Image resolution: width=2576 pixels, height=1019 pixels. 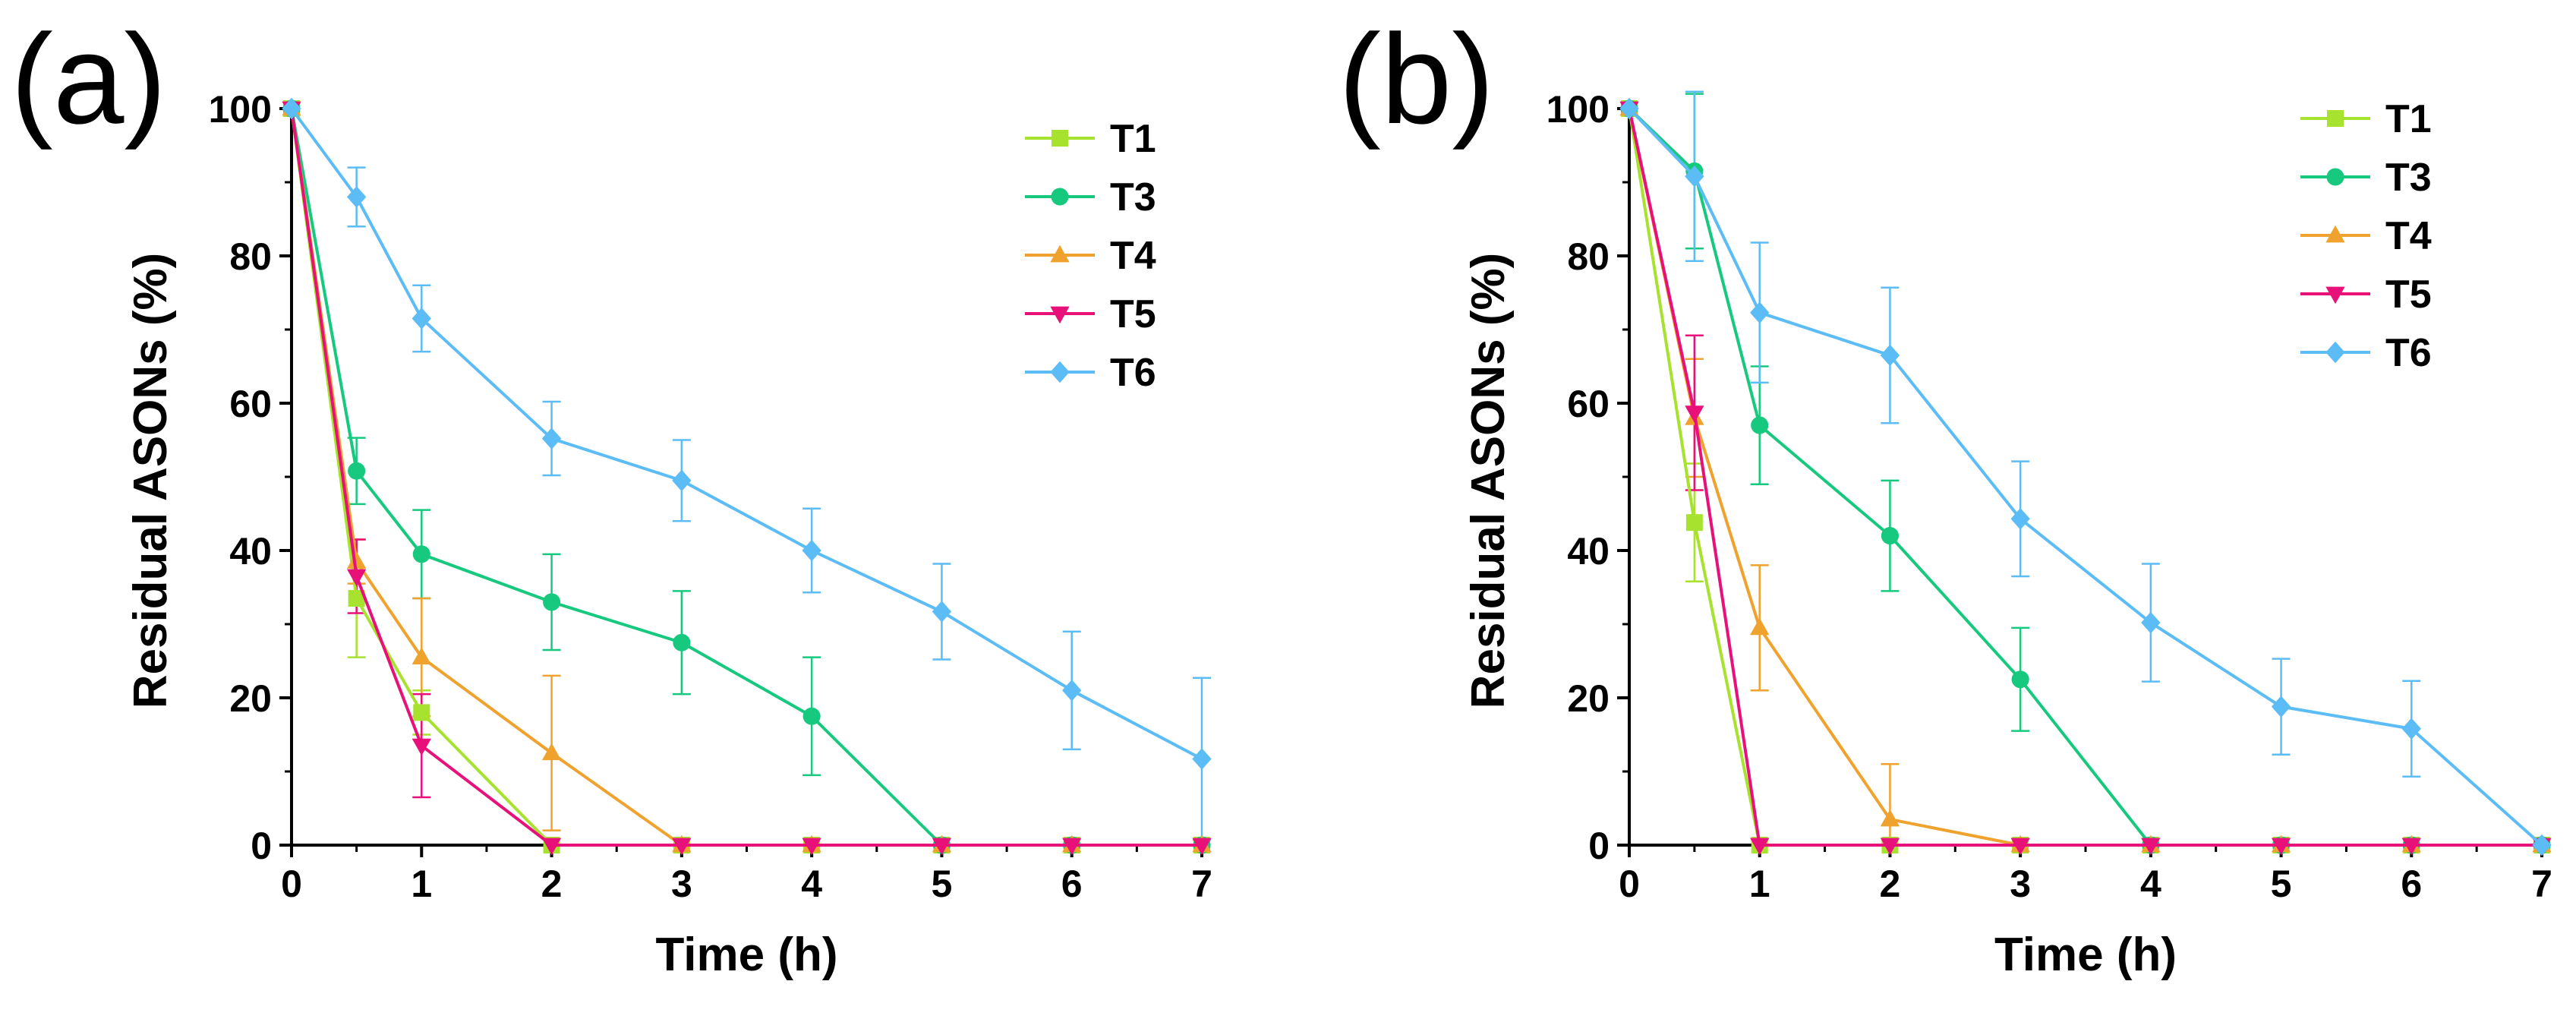 I want to click on panel-tag: (b), so click(x=1416, y=79).